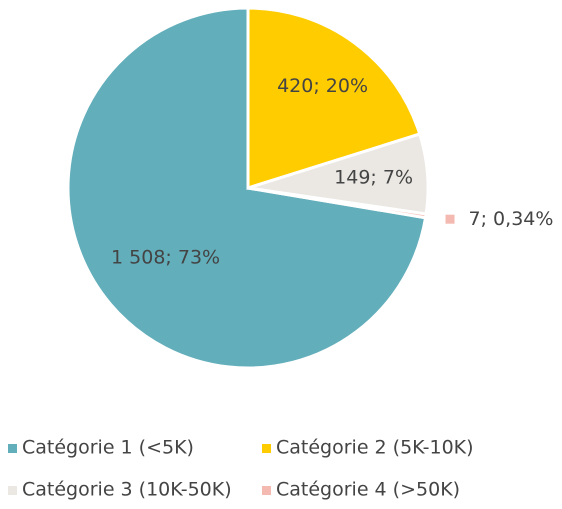 Image resolution: width=562 pixels, height=509 pixels. Describe the element at coordinates (108, 448) in the screenshot. I see `legend-label: Catégorie 1 (<5K)` at that location.